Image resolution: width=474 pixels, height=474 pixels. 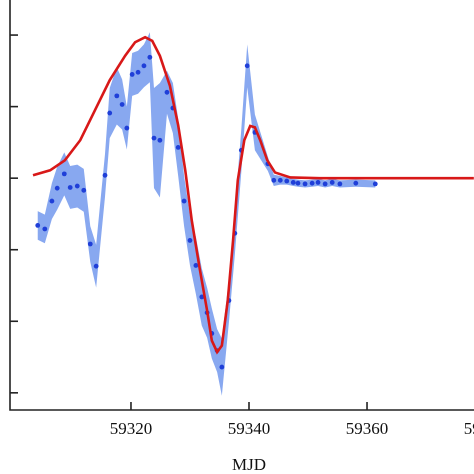 What do you see at coordinates (249, 428) in the screenshot?
I see `x-tick-label: 59340` at bounding box center [249, 428].